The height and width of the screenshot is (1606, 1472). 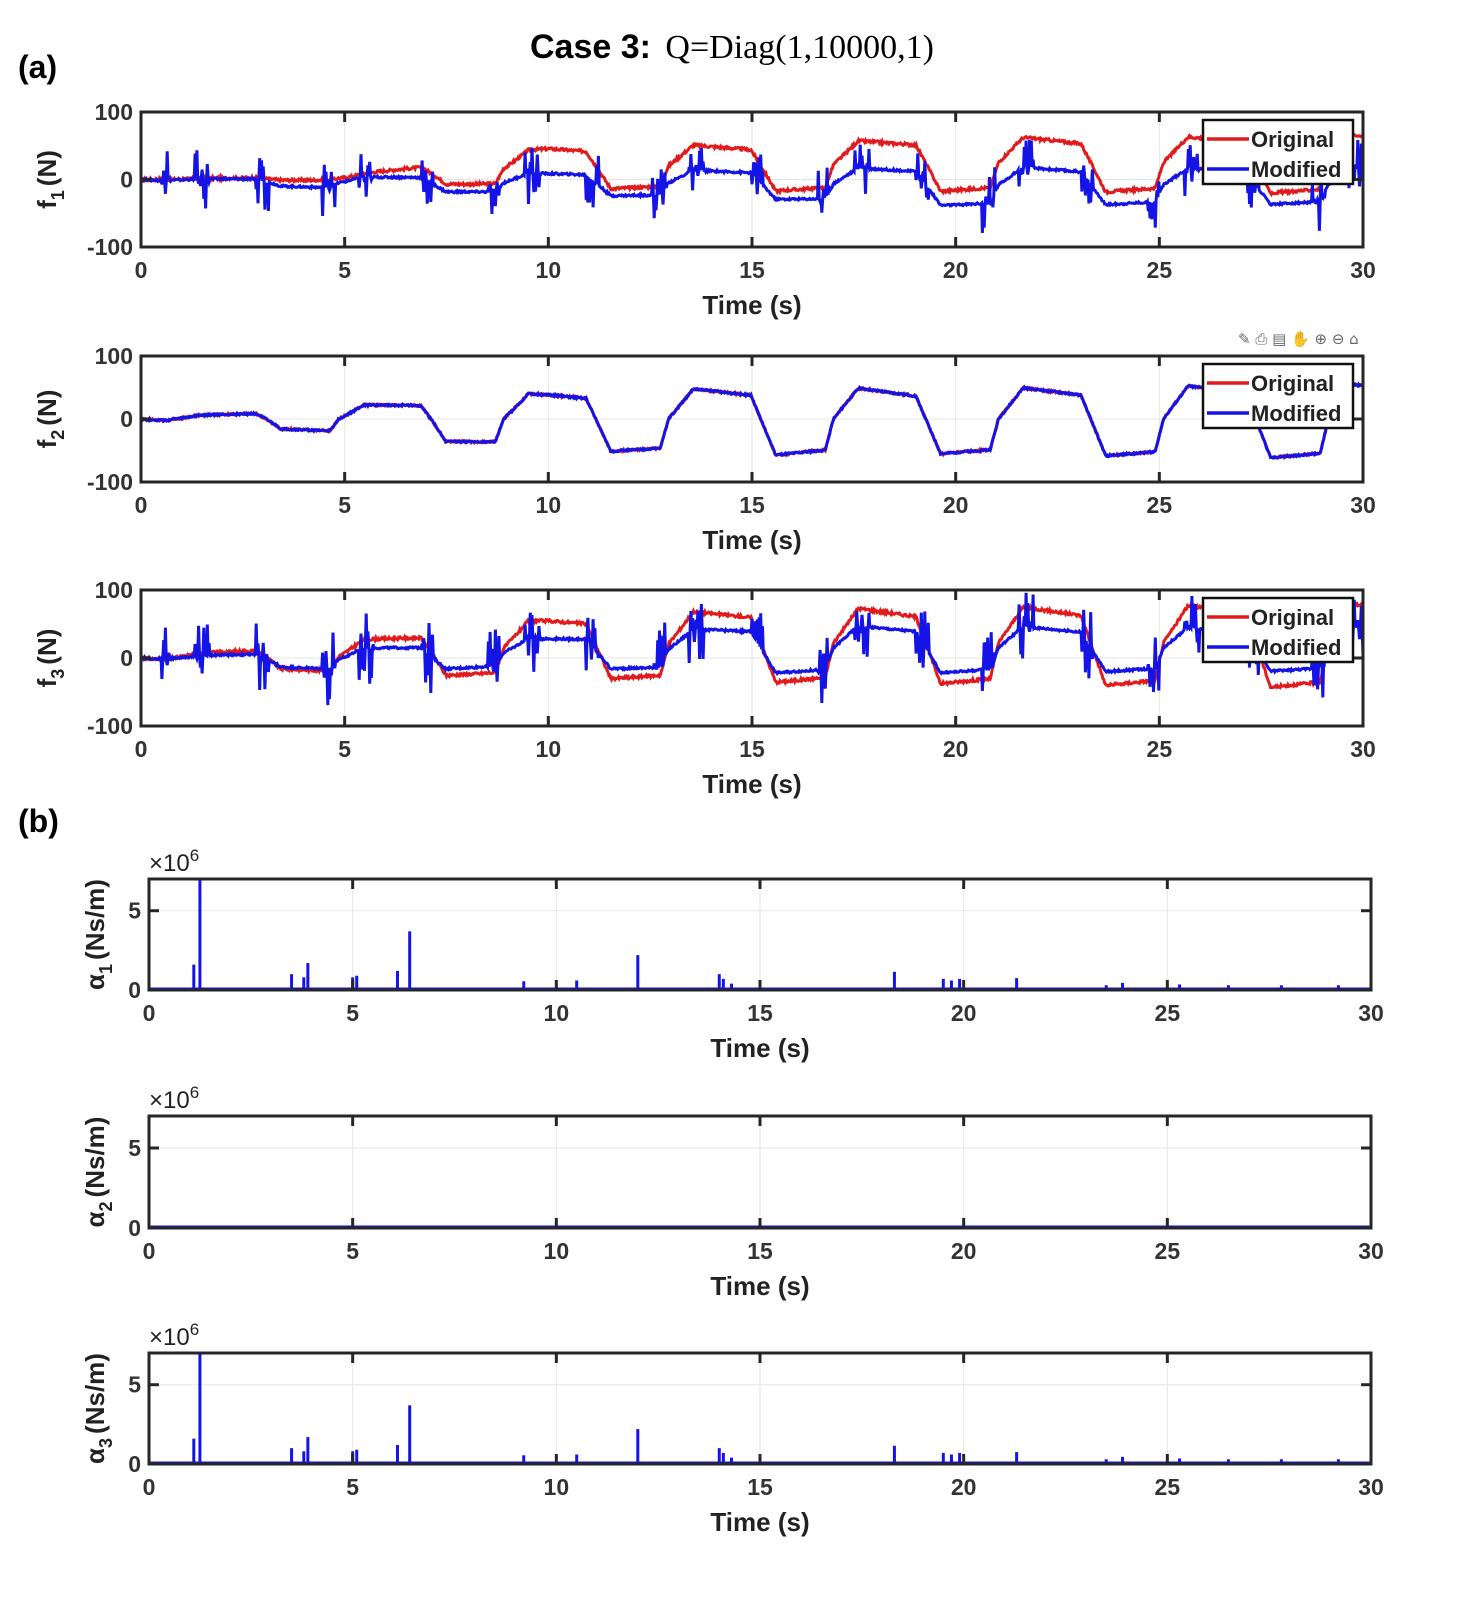 I want to click on y-tick-label: -100, so click(x=110, y=247).